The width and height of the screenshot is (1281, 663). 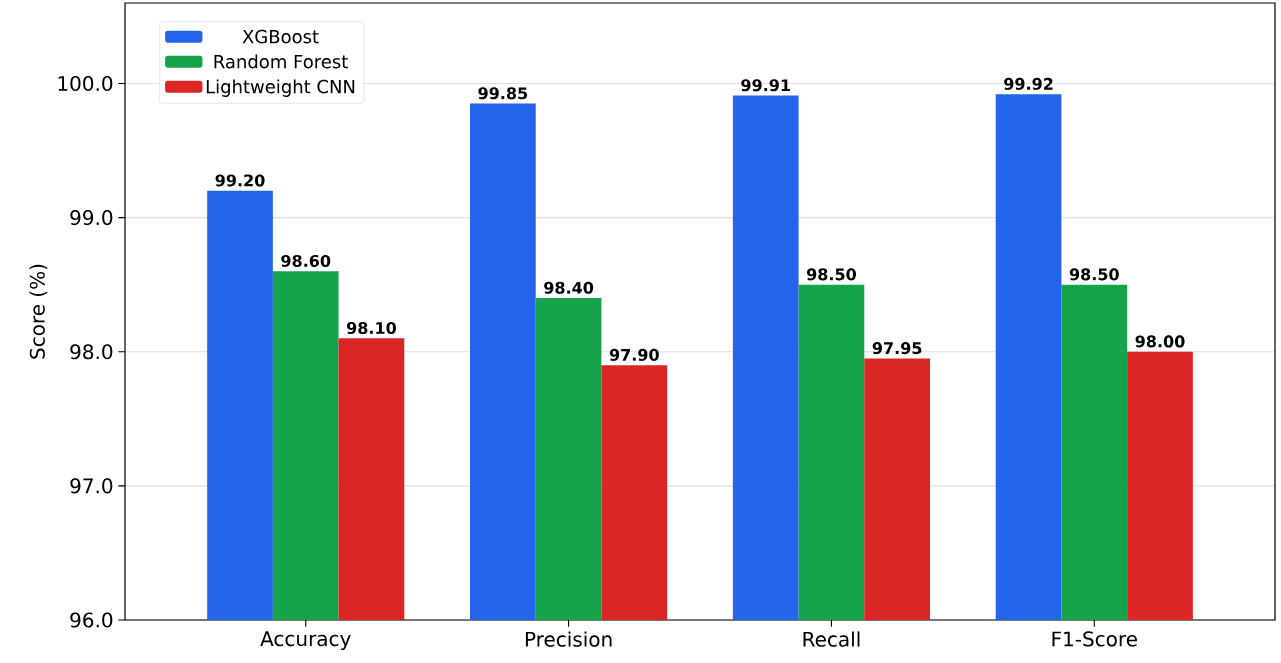 What do you see at coordinates (1094, 639) in the screenshot?
I see `x-tick-label: F1-Score` at bounding box center [1094, 639].